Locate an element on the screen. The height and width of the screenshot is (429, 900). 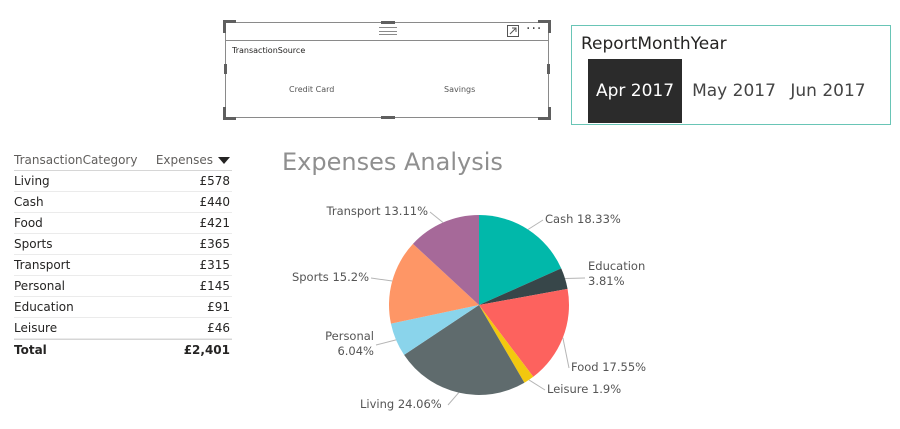
pie-slice-sports is located at coordinates (434, 283).